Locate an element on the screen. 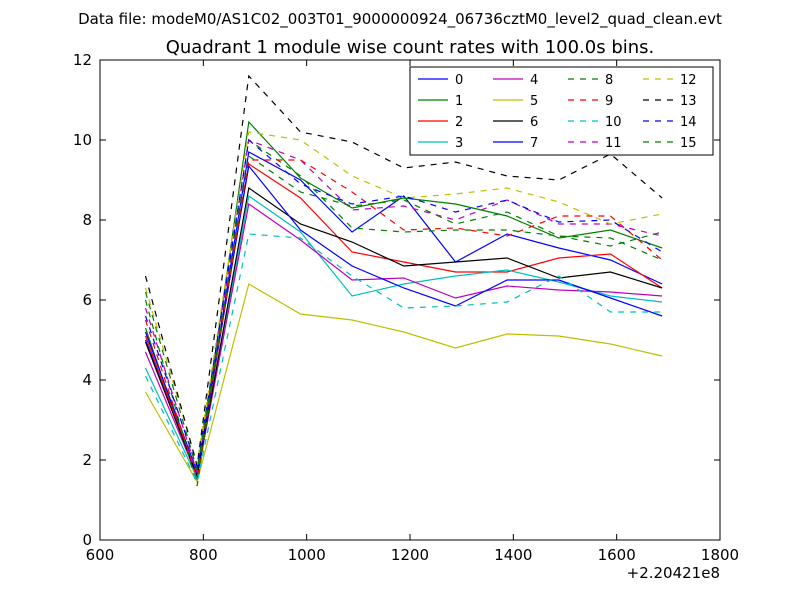  legend-label-6: 6 is located at coordinates (534, 122).